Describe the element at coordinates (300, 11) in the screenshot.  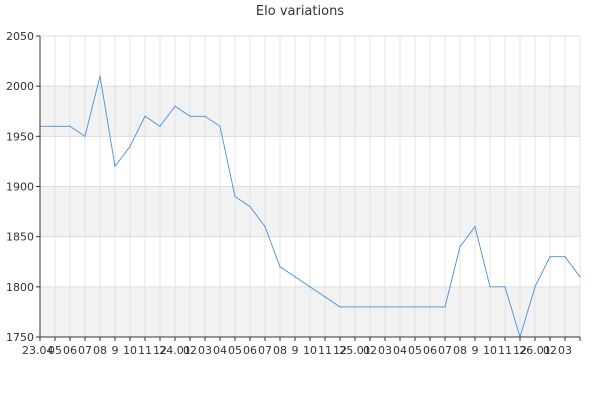
I see `chart-title: Elo variations` at that location.